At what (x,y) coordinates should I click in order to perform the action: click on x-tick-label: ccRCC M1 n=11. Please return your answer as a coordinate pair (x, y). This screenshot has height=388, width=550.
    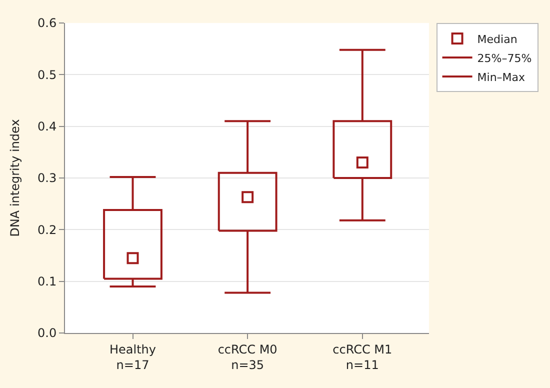
    Looking at the image, I should click on (362, 357).